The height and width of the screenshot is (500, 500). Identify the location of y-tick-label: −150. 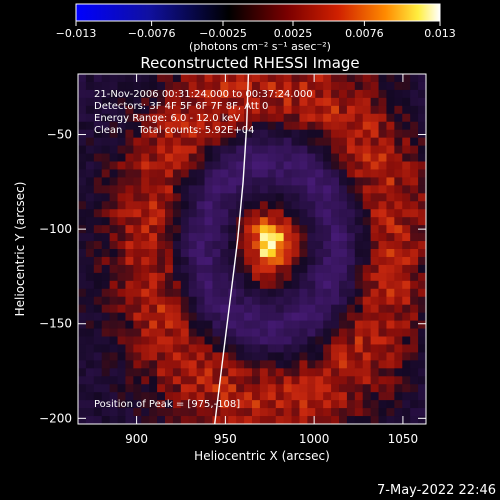
(55, 324).